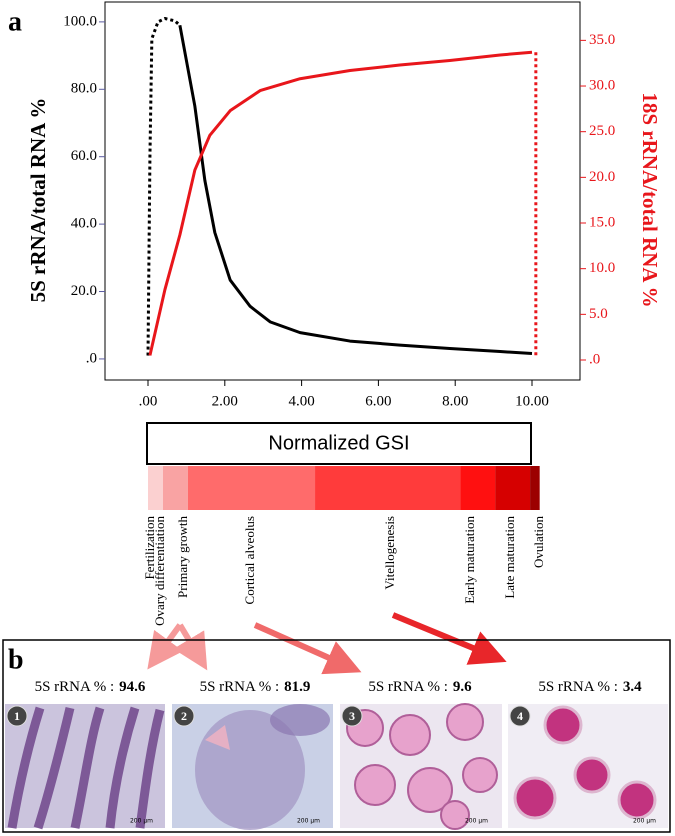 The width and height of the screenshot is (675, 836). I want to click on stage-label: Early maturation, so click(469, 560).